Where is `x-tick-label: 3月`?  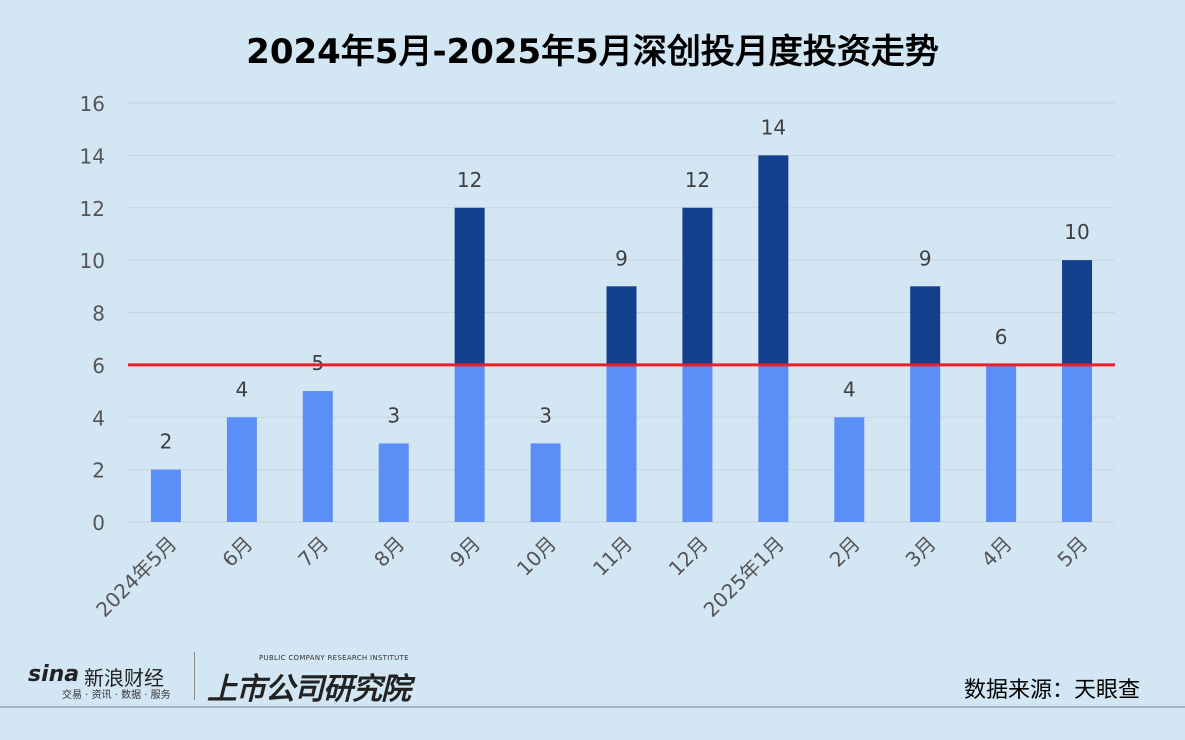
x-tick-label: 3月 is located at coordinates (921, 552).